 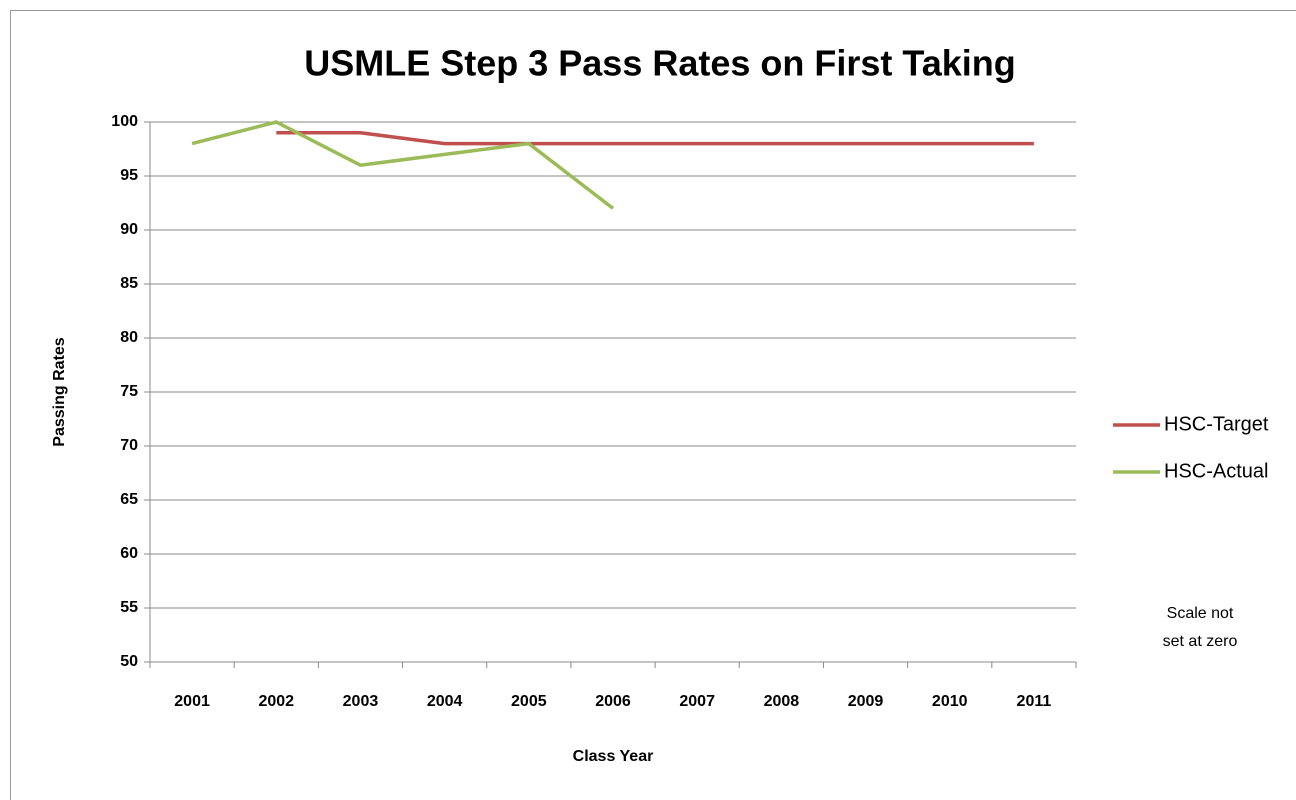 I want to click on y-tick-label: 75, so click(x=129, y=391).